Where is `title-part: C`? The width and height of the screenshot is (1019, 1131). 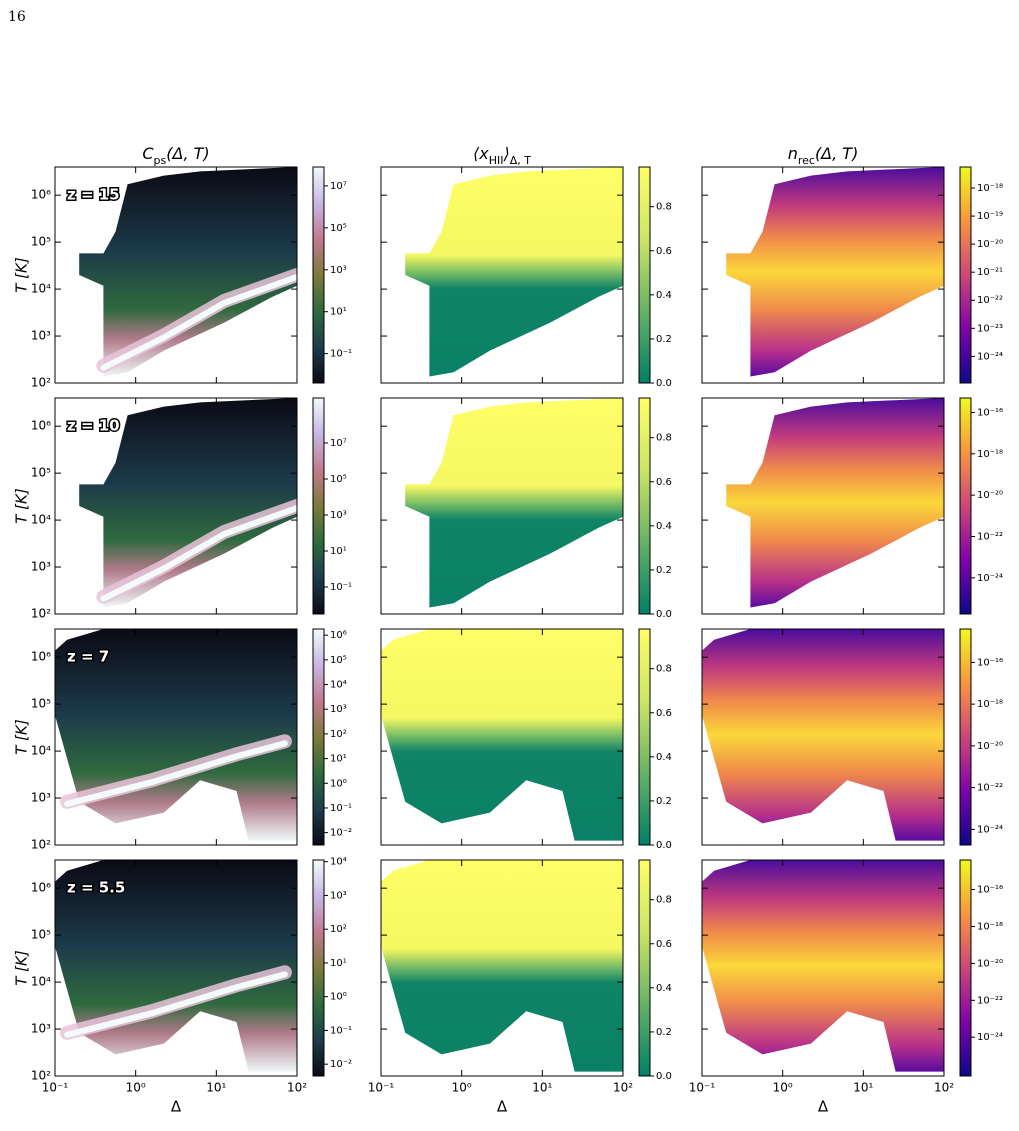 title-part: C is located at coordinates (148, 153).